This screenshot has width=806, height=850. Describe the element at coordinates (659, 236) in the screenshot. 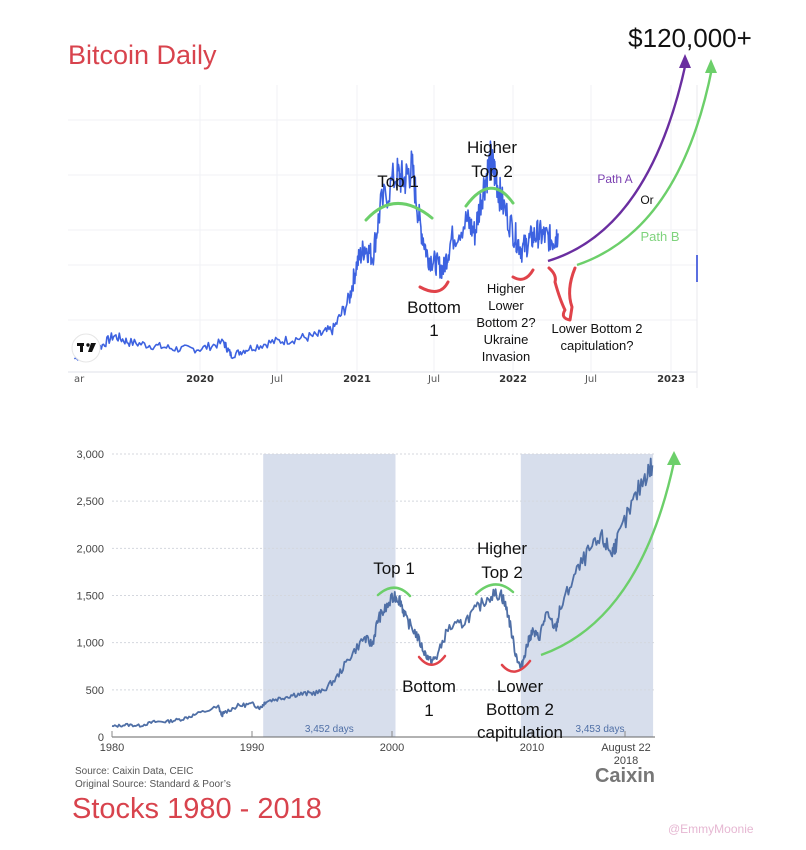

I see `annotation-path-b: Path B` at that location.